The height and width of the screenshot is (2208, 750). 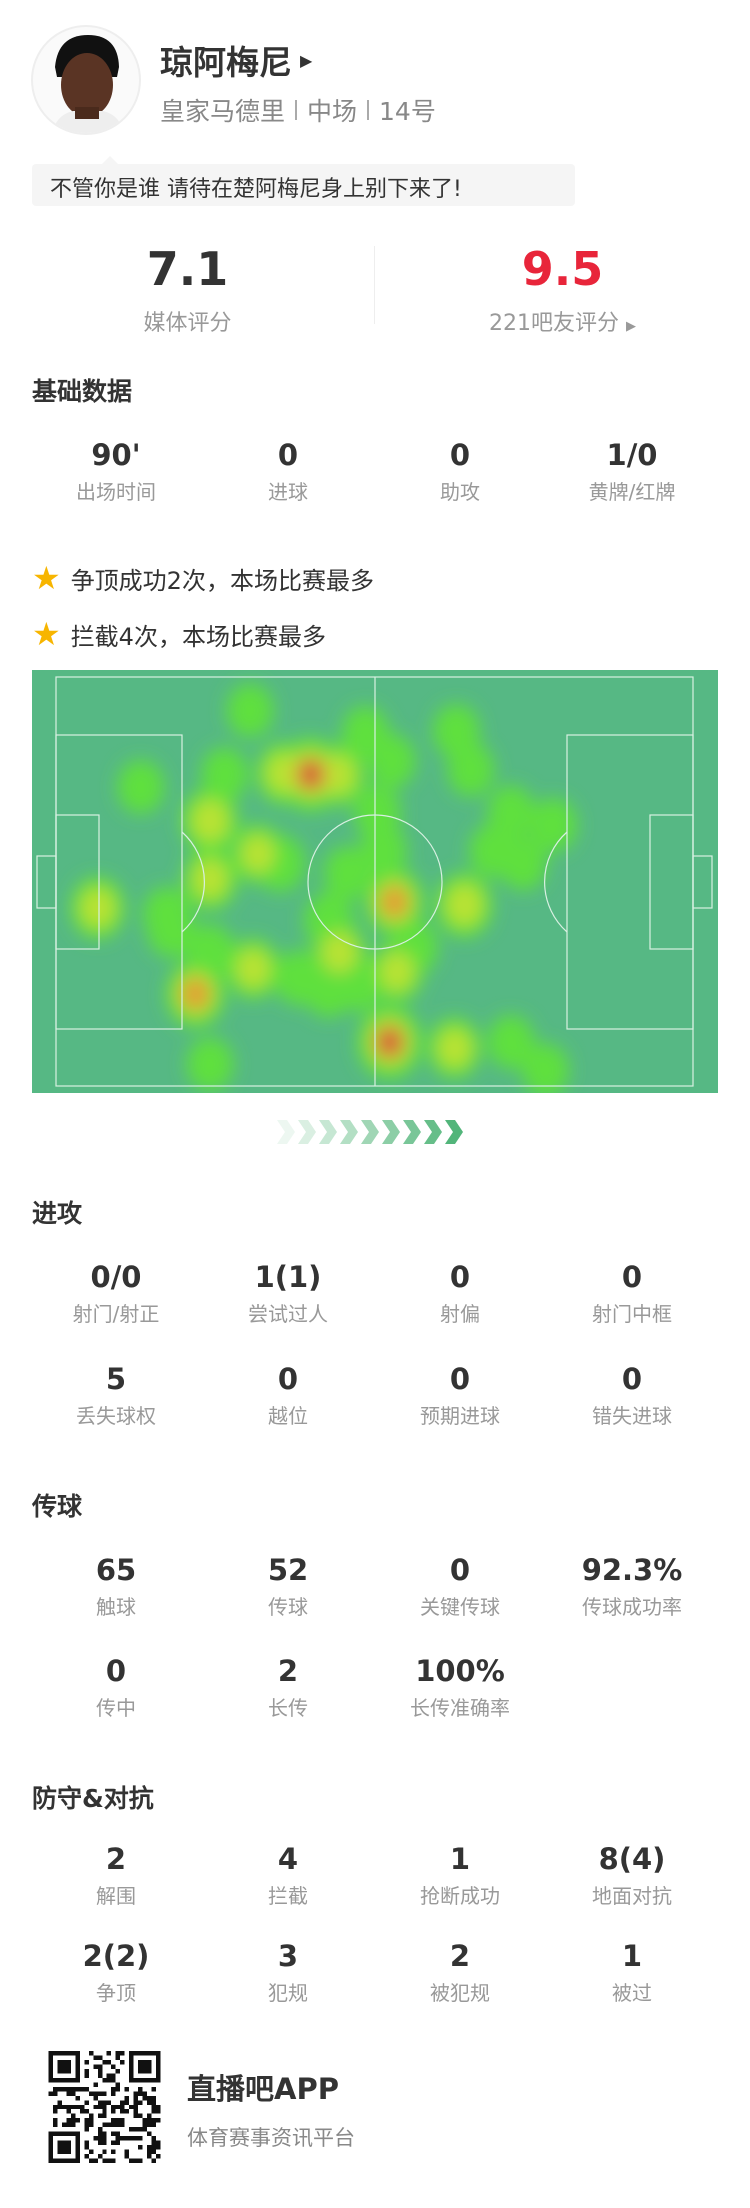 What do you see at coordinates (632, 492) in the screenshot?
I see `stat-label: 黄牌/红牌` at bounding box center [632, 492].